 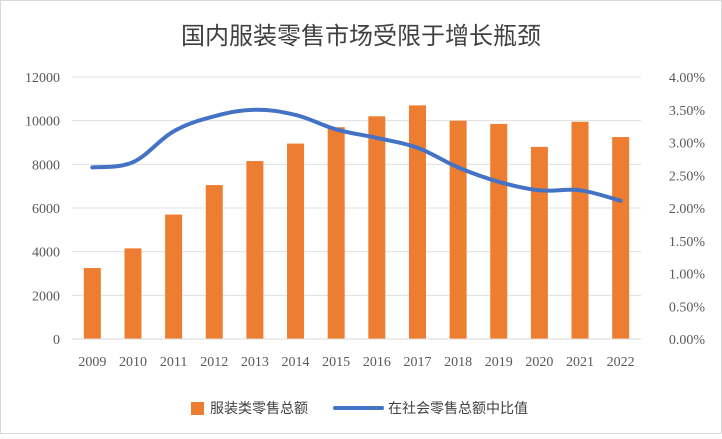 What do you see at coordinates (687, 242) in the screenshot?
I see `right-tick-label: 1.50%` at bounding box center [687, 242].